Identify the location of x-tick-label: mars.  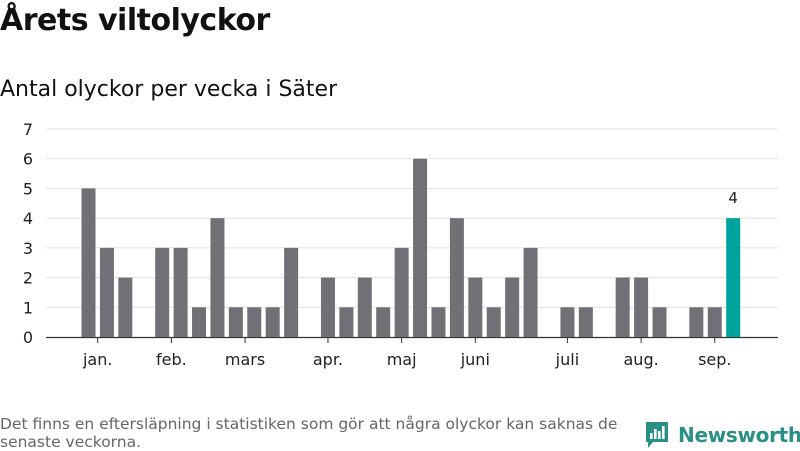
(245, 359).